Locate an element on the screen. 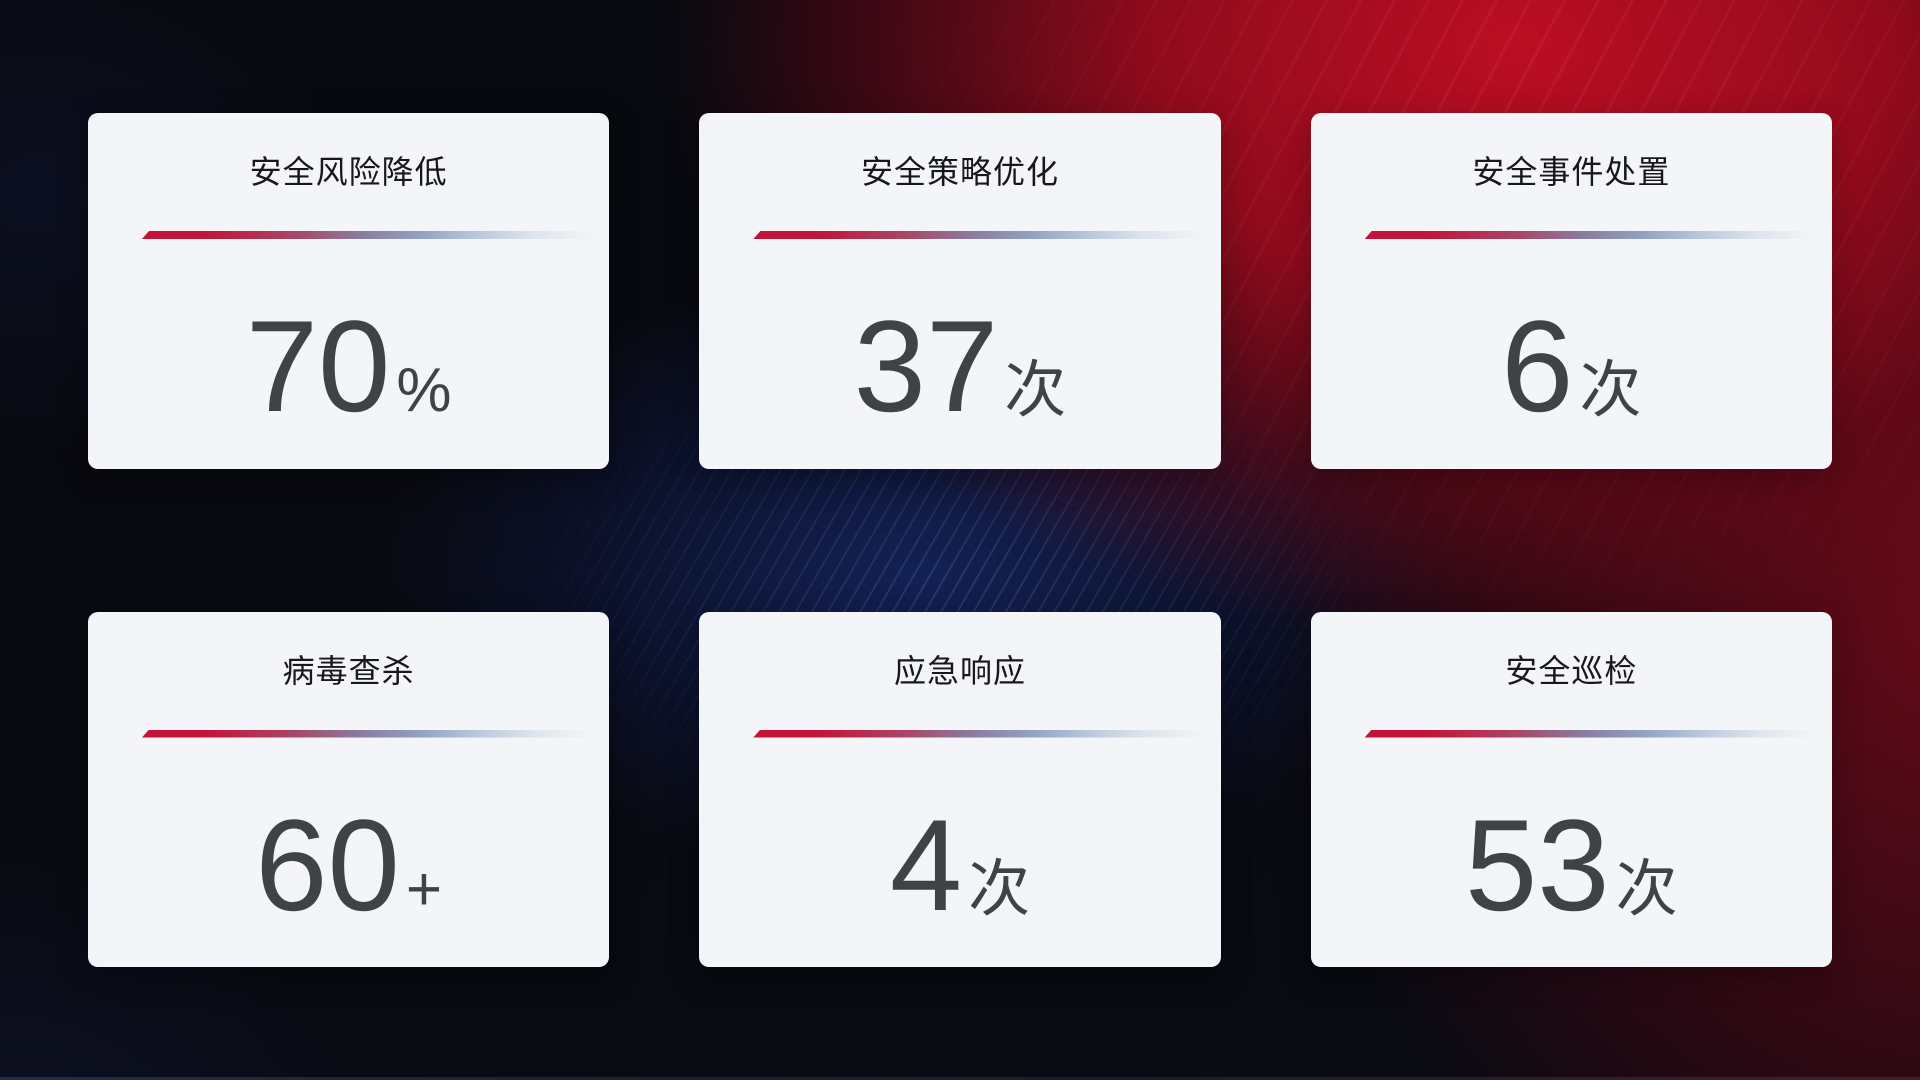 The width and height of the screenshot is (1920, 1080). card-title: 安全巡检 is located at coordinates (1571, 670).